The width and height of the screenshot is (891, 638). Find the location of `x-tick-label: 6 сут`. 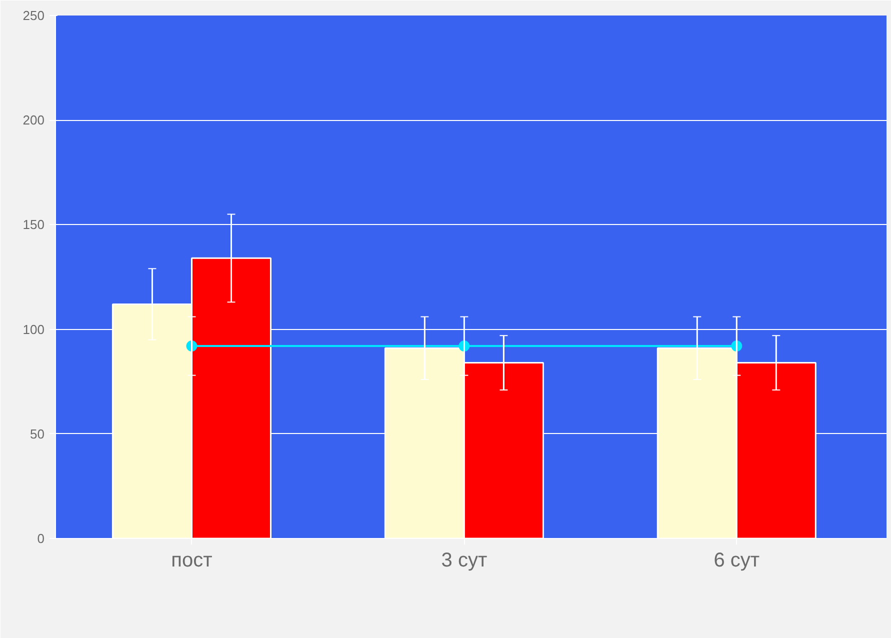

x-tick-label: 6 сут is located at coordinates (737, 561).